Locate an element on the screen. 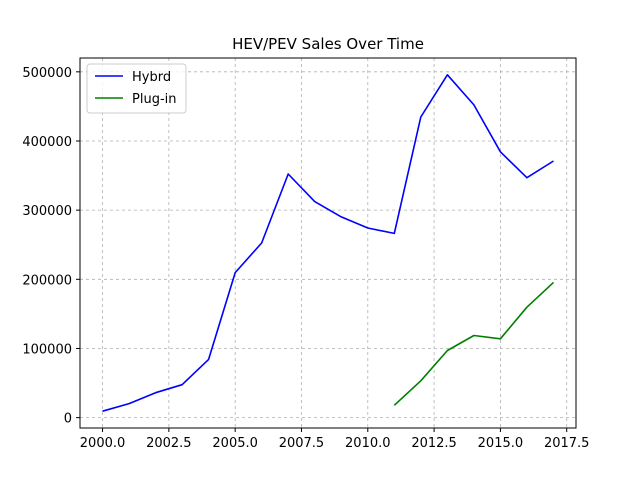  x-tick-label: 2015.0 is located at coordinates (501, 443).